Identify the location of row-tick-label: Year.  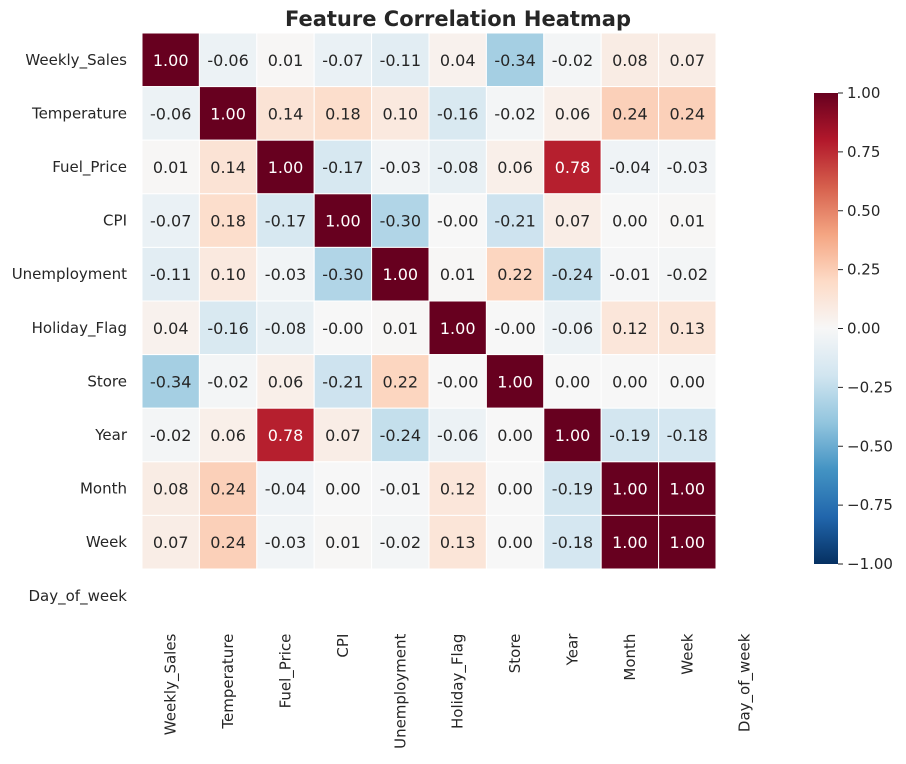
(111, 435).